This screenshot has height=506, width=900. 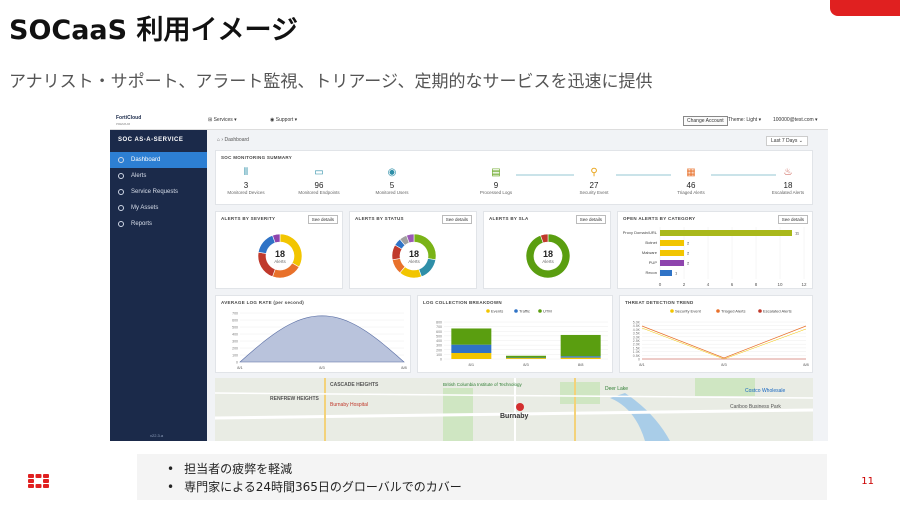 What do you see at coordinates (441, 360) in the screenshot?
I see `y-tick-label: 0` at bounding box center [441, 360].